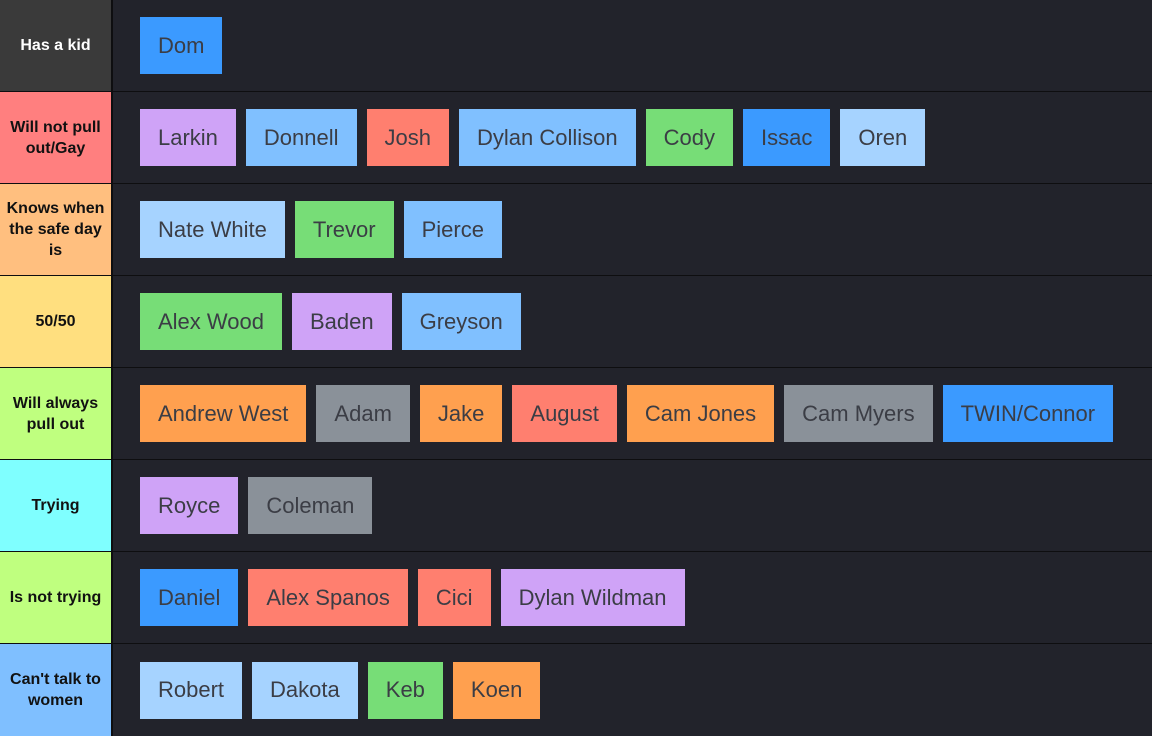  Describe the element at coordinates (564, 413) in the screenshot. I see `tier-item: August` at that location.